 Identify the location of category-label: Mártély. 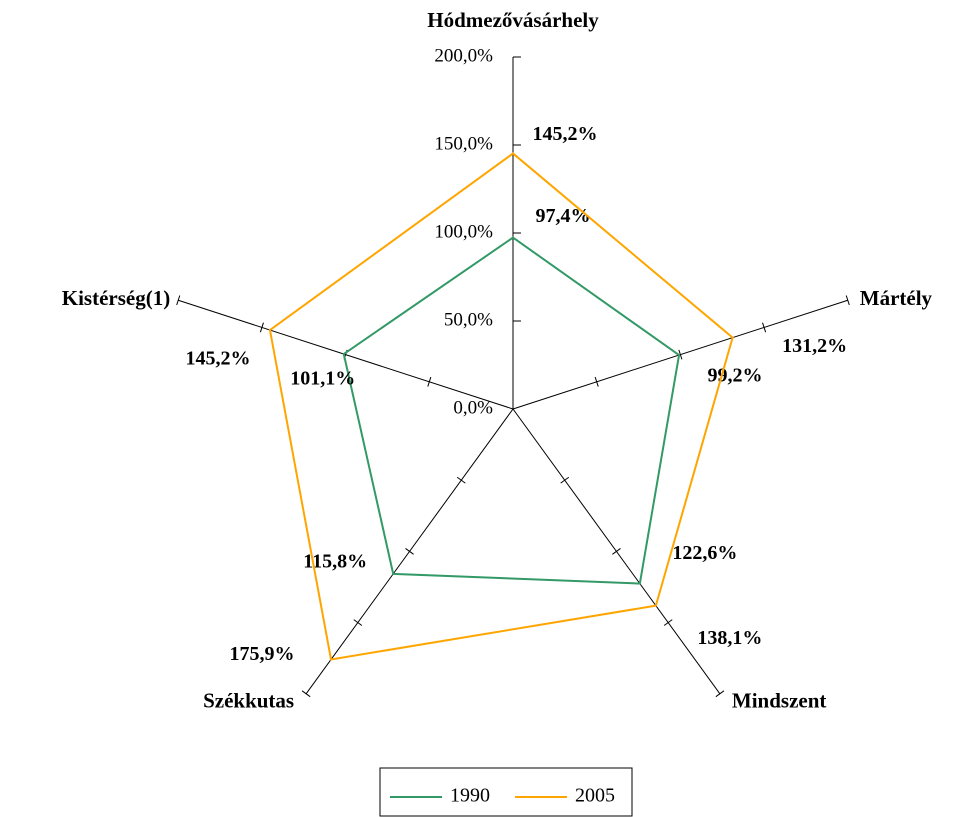
(896, 298).